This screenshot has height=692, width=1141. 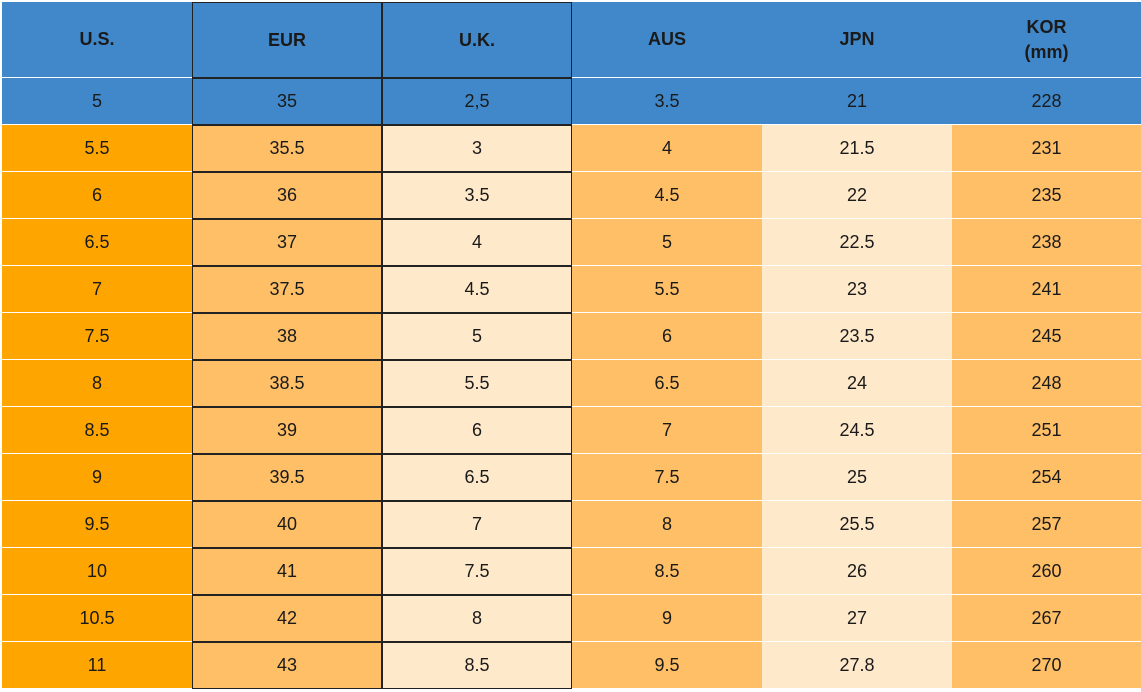 I want to click on table-cell: 238, so click(x=1046, y=242).